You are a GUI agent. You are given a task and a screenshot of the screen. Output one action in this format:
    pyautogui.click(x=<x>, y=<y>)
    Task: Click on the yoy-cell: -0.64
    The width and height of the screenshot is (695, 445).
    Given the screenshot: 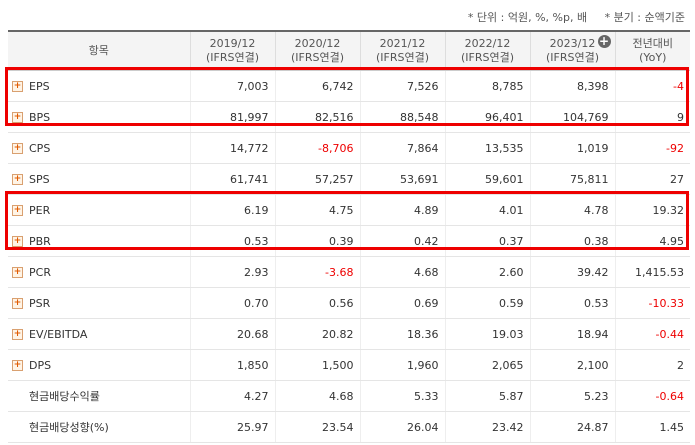 What is the action you would take?
    pyautogui.click(x=652, y=396)
    